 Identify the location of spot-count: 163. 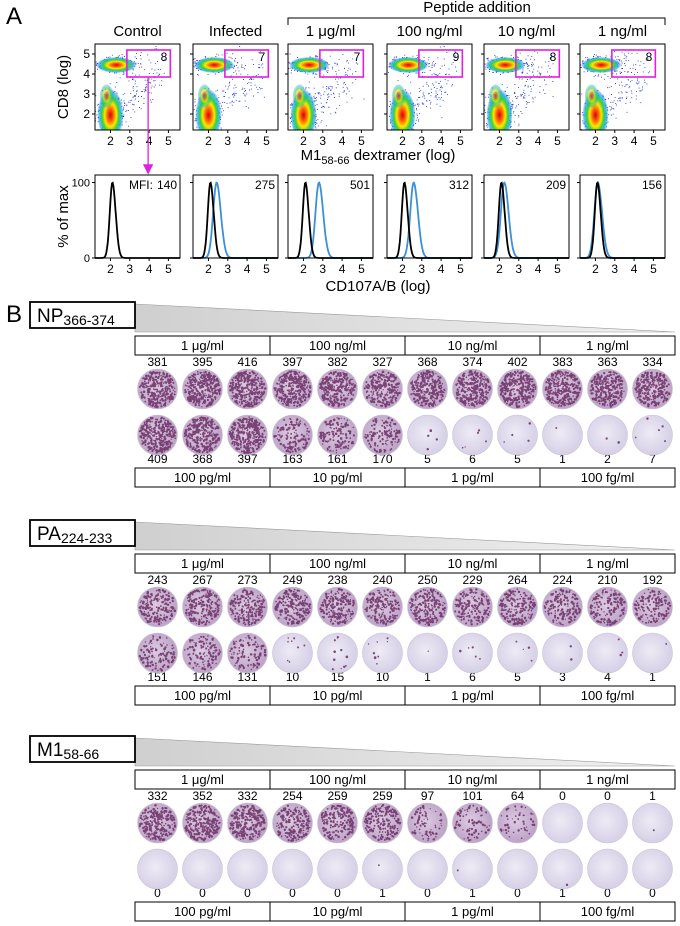
(292, 459).